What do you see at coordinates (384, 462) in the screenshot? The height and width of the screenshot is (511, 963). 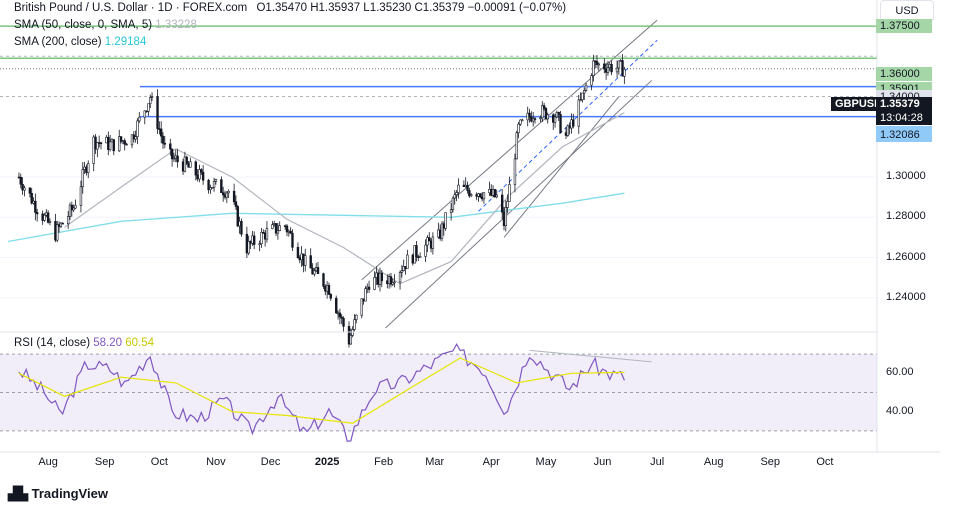 I see `time-tick-label: Feb` at bounding box center [384, 462].